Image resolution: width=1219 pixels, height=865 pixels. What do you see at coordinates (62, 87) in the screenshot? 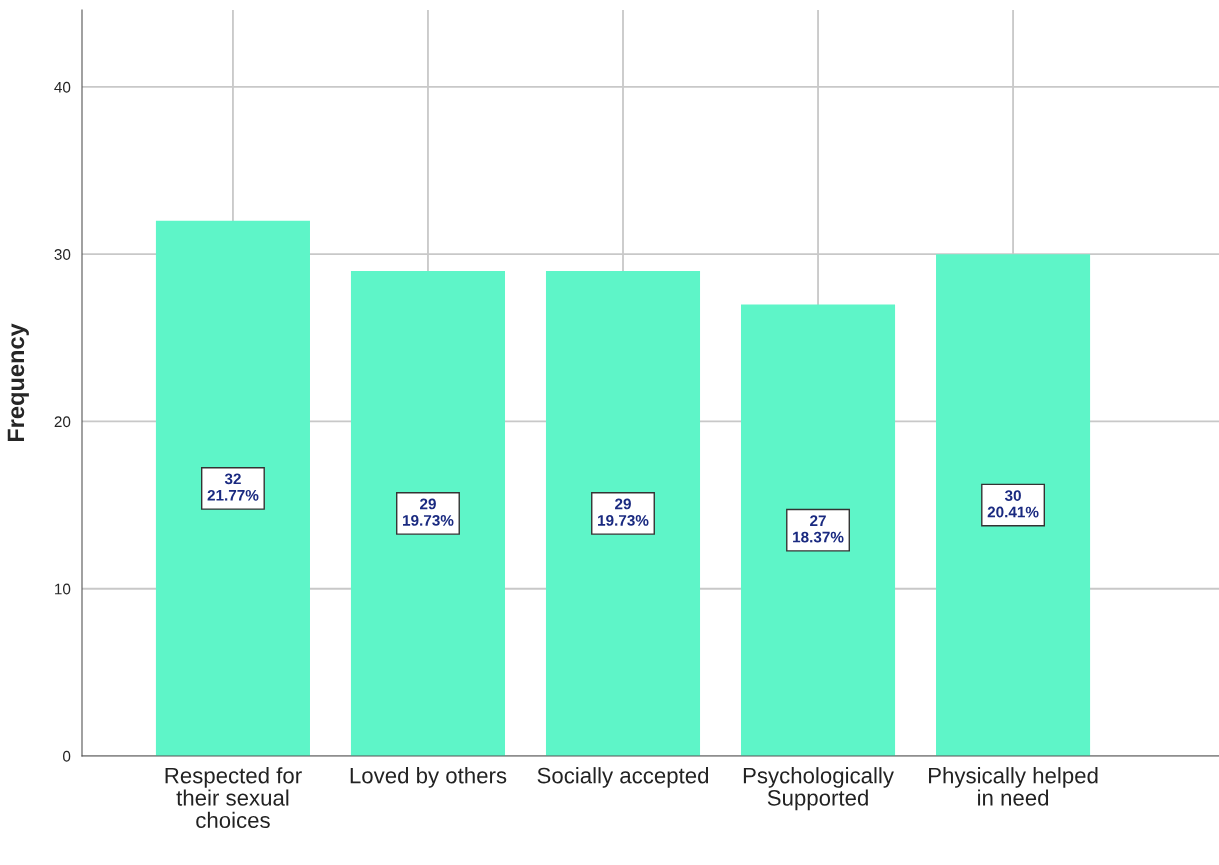
I see `y-tick-label: 40` at bounding box center [62, 87].